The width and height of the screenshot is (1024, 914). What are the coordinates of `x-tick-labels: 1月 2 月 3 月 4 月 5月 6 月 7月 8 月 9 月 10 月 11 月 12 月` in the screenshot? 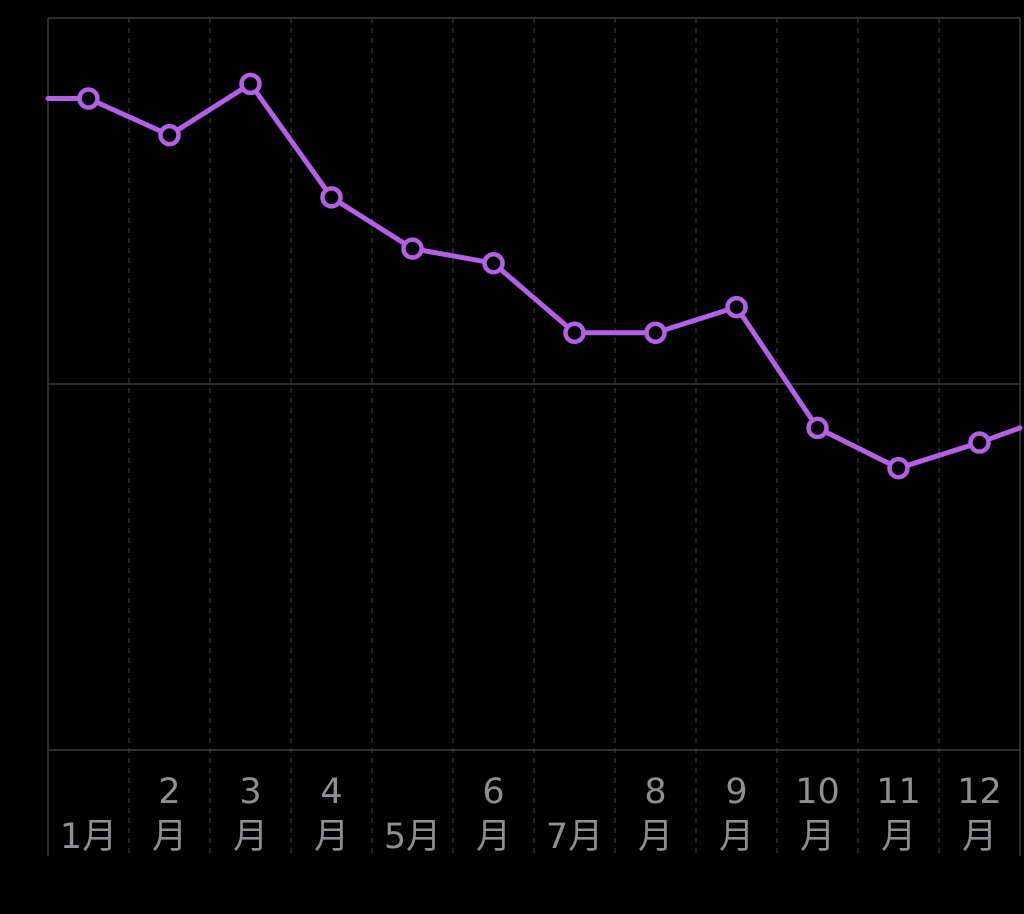 It's located at (531, 814).